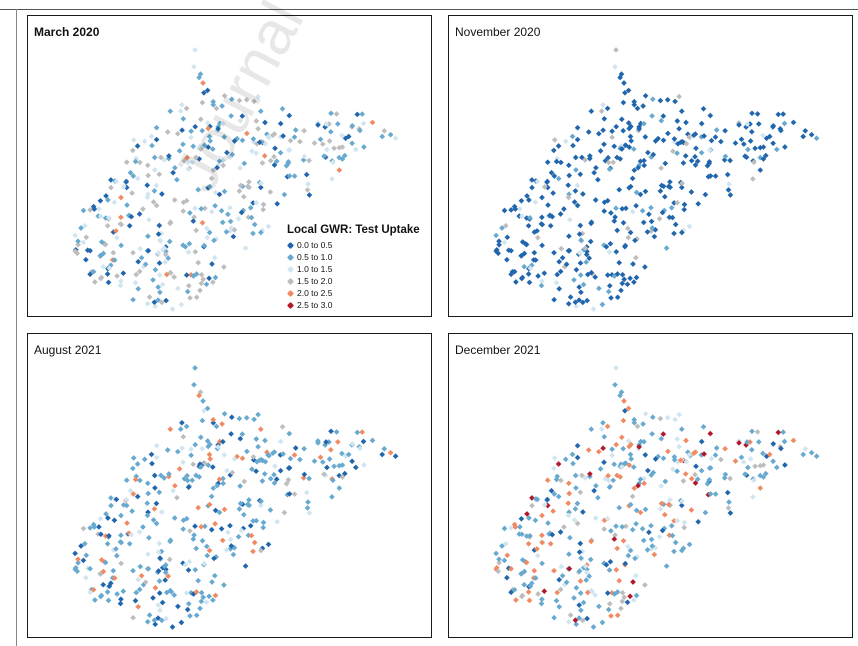 This screenshot has height=646, width=858. What do you see at coordinates (498, 32) in the screenshot?
I see `panel-title: November 2020` at bounding box center [498, 32].